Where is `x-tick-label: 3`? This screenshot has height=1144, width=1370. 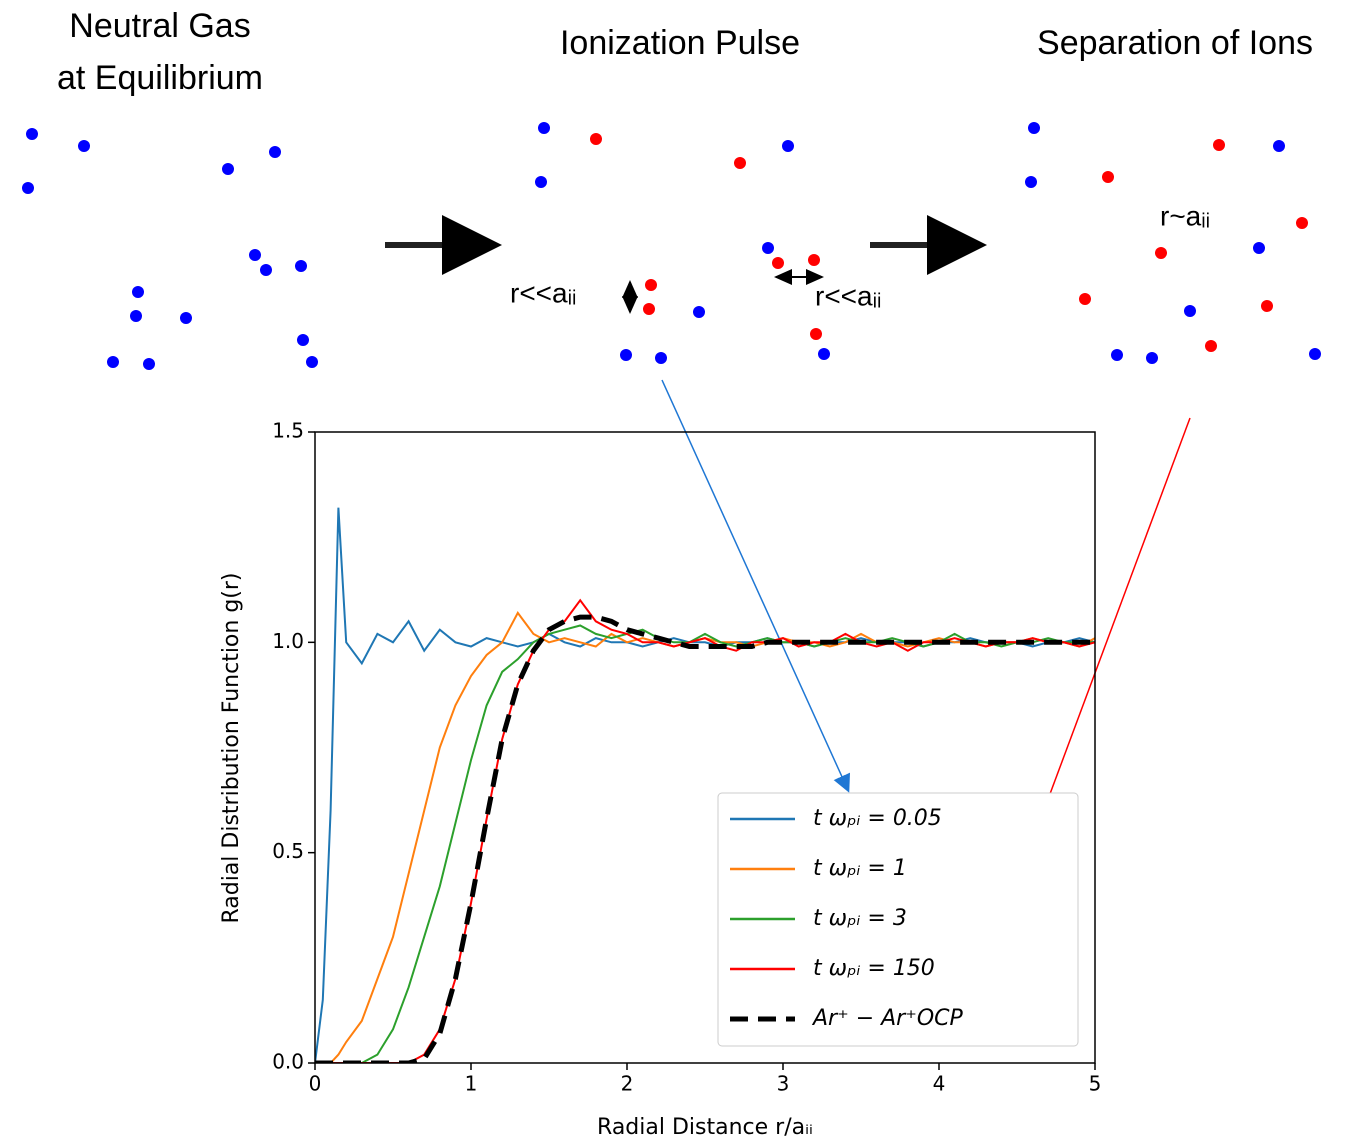
x-tick-label: 3 is located at coordinates (783, 1084).